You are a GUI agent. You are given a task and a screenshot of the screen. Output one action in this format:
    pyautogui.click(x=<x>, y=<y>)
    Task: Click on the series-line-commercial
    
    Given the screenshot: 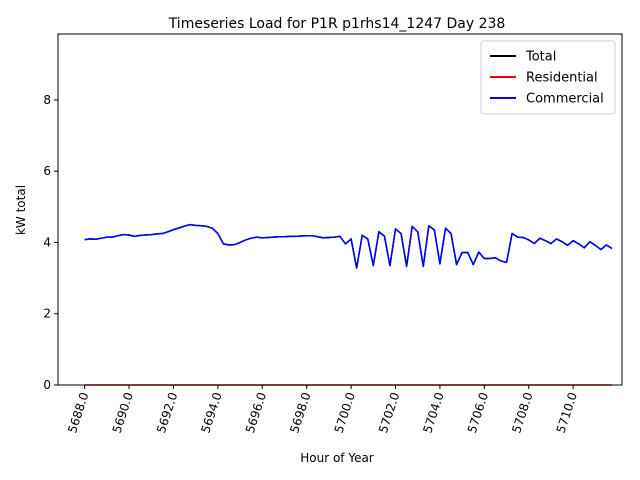 What is the action you would take?
    pyautogui.click(x=348, y=246)
    